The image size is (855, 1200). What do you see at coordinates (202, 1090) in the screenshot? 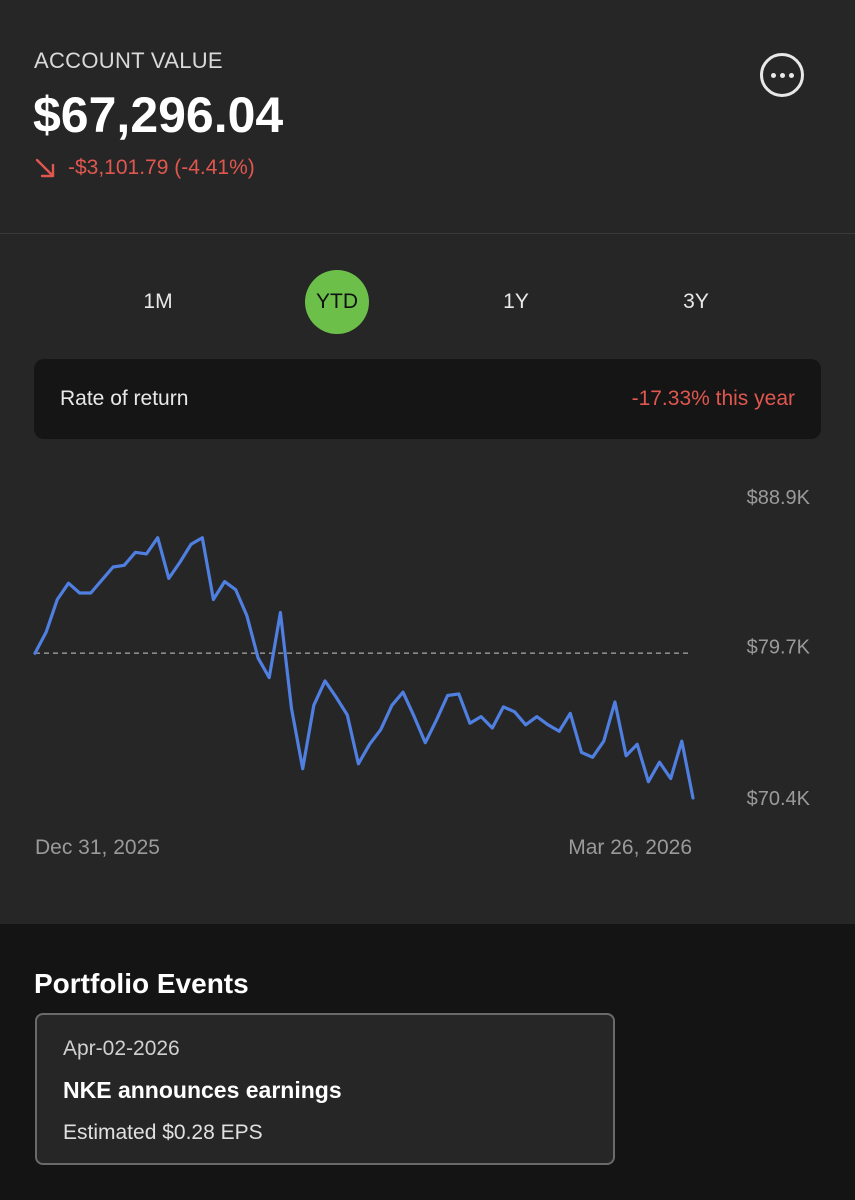
I see `event-title: NKE announces earnings` at bounding box center [202, 1090].